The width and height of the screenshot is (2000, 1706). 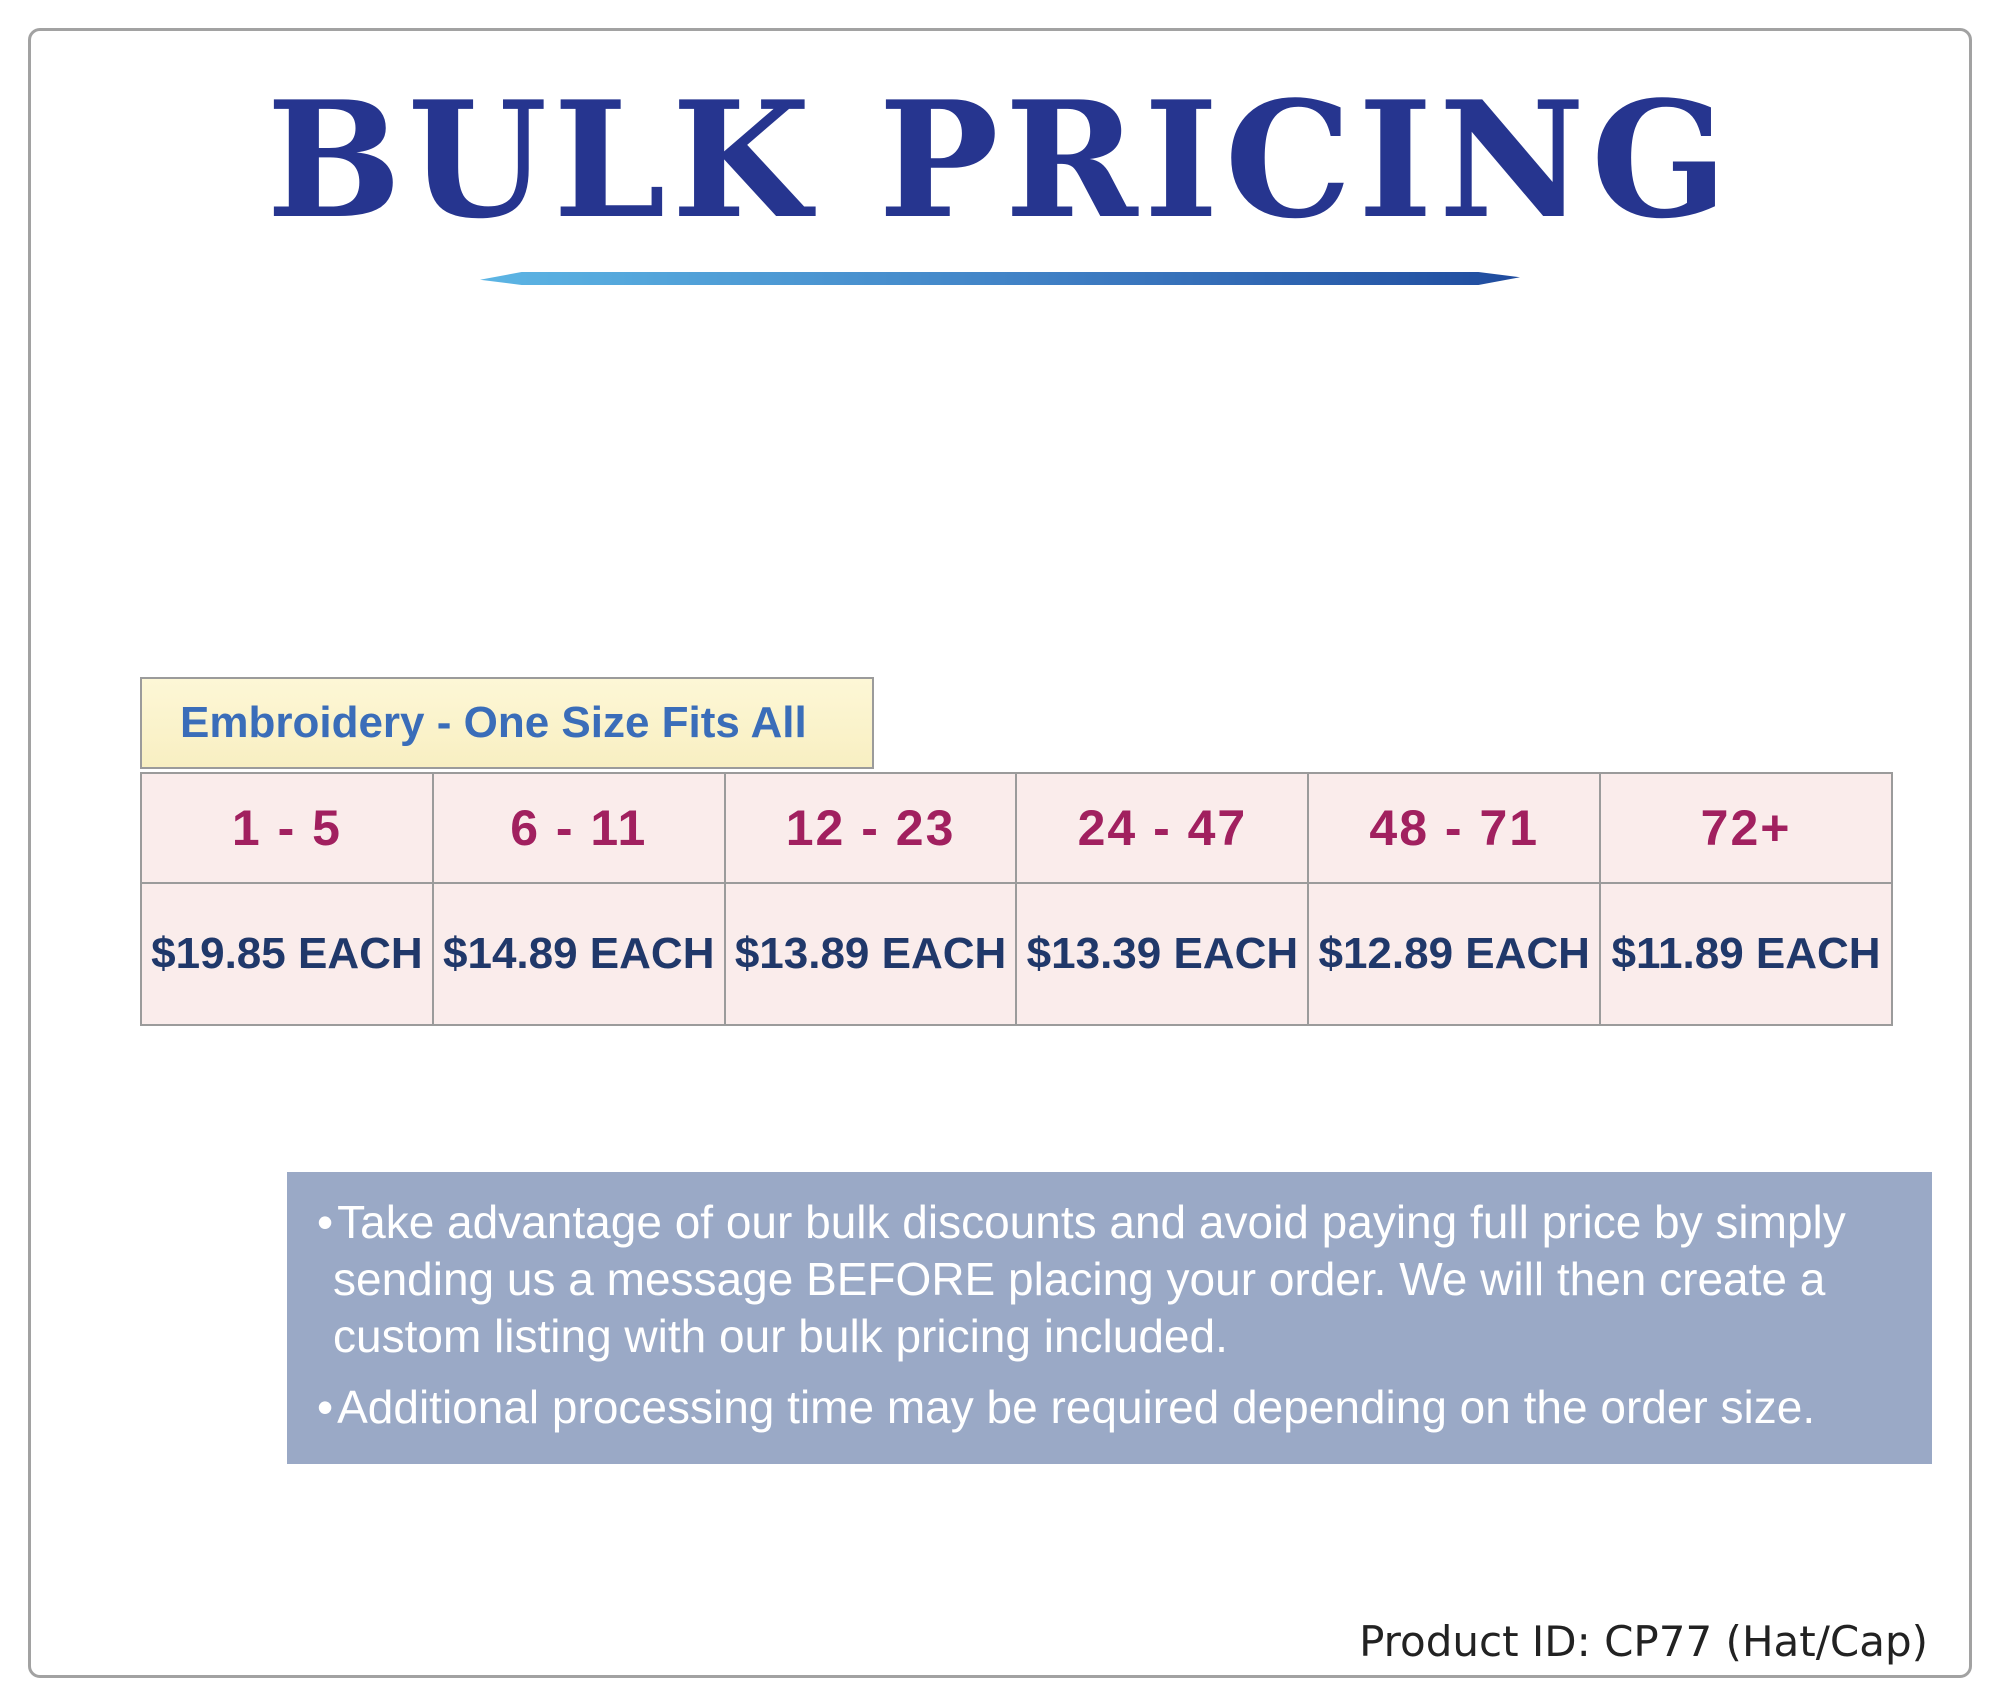 I want to click on tier-range-cell: 12 - 23, so click(x=870, y=828).